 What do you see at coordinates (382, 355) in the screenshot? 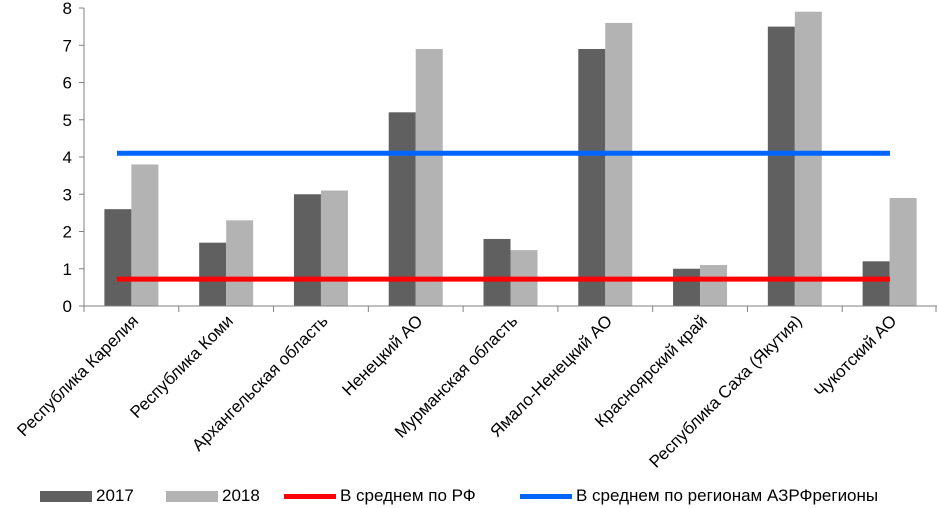
I see `x-category-label: Ненецкий АО` at bounding box center [382, 355].